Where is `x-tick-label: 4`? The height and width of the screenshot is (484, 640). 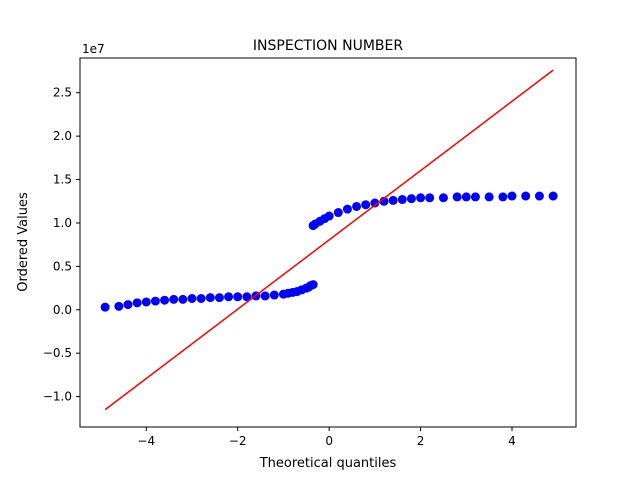
x-tick-label: 4 is located at coordinates (512, 441).